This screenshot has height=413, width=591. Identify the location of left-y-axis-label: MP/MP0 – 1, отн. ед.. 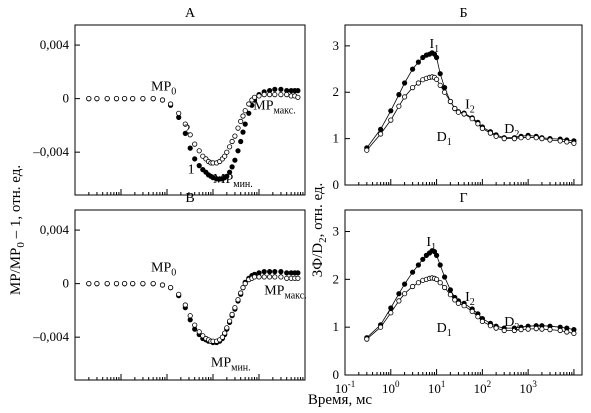
(17, 230).